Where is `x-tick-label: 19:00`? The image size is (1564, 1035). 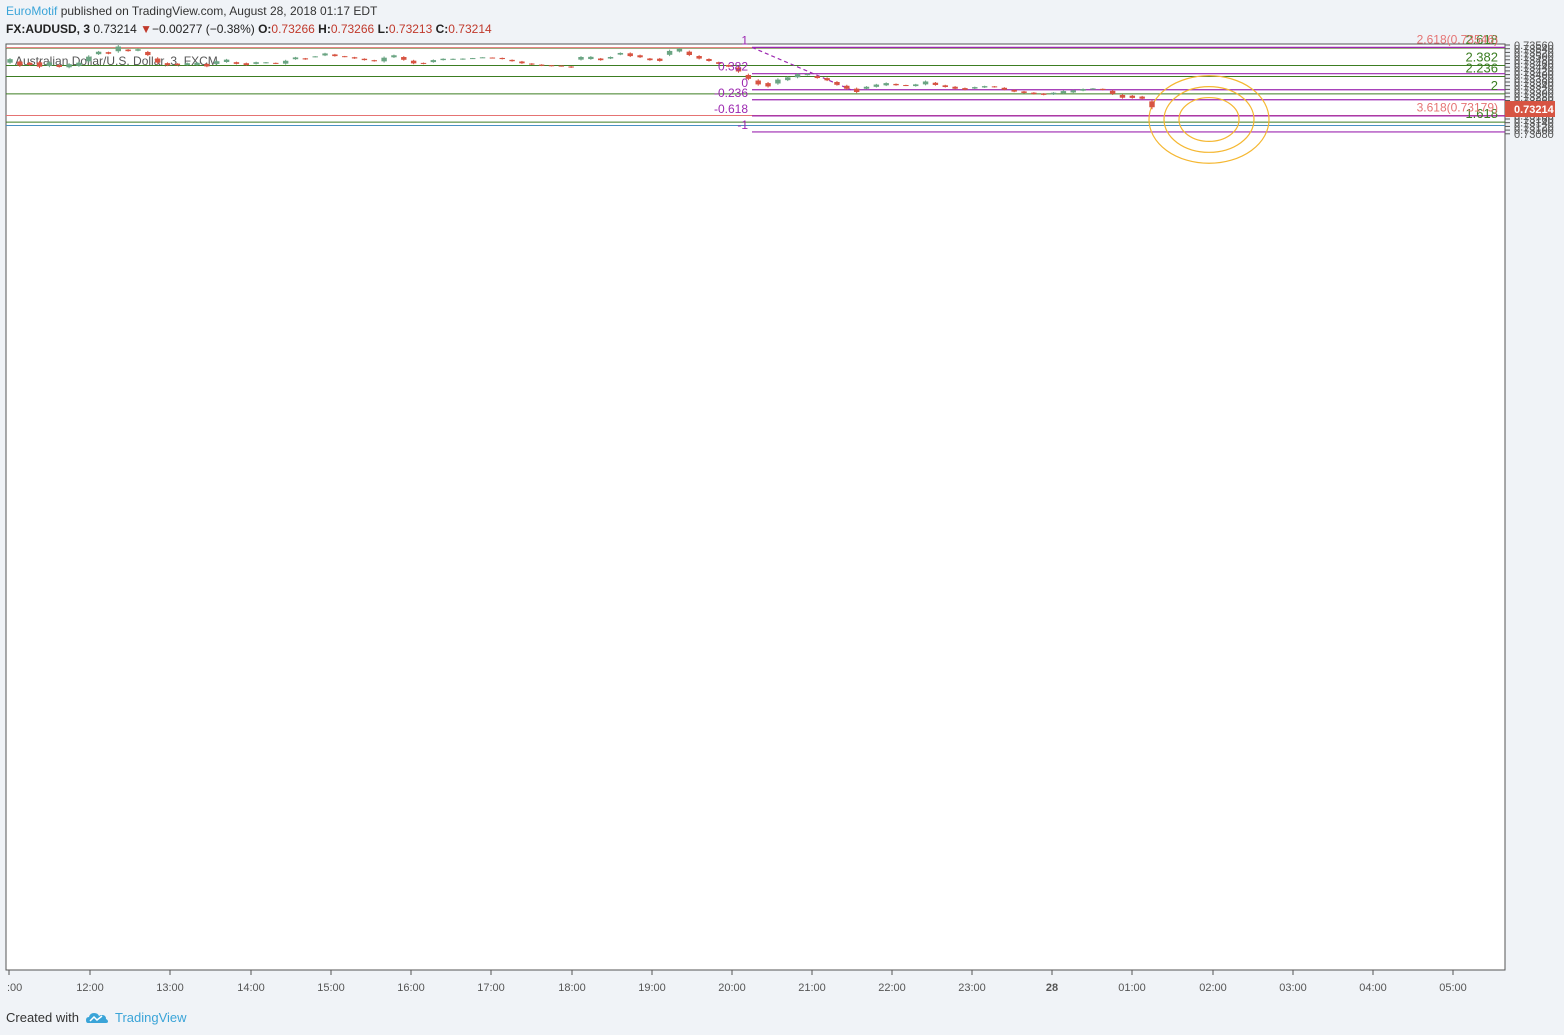
x-tick-label: 19:00 is located at coordinates (652, 988).